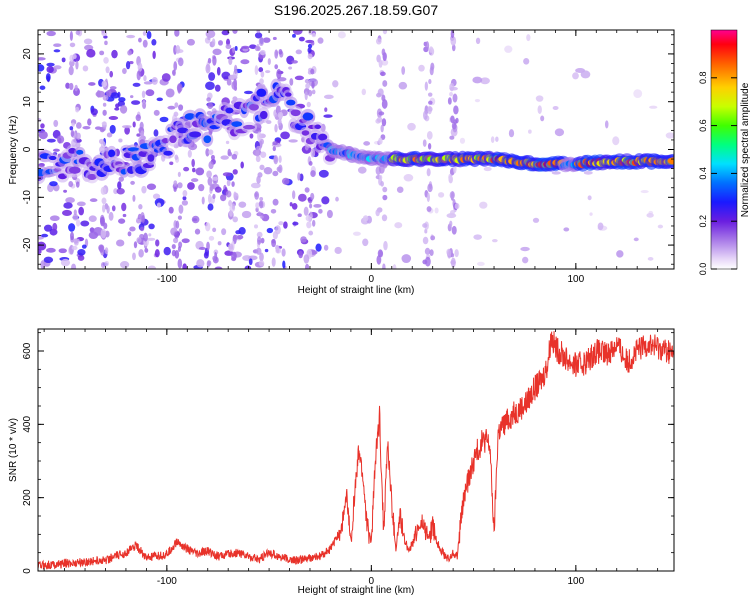 The width and height of the screenshot is (750, 600). Describe the element at coordinates (703, 78) in the screenshot. I see `colorbar-tick-label: 0.8` at that location.